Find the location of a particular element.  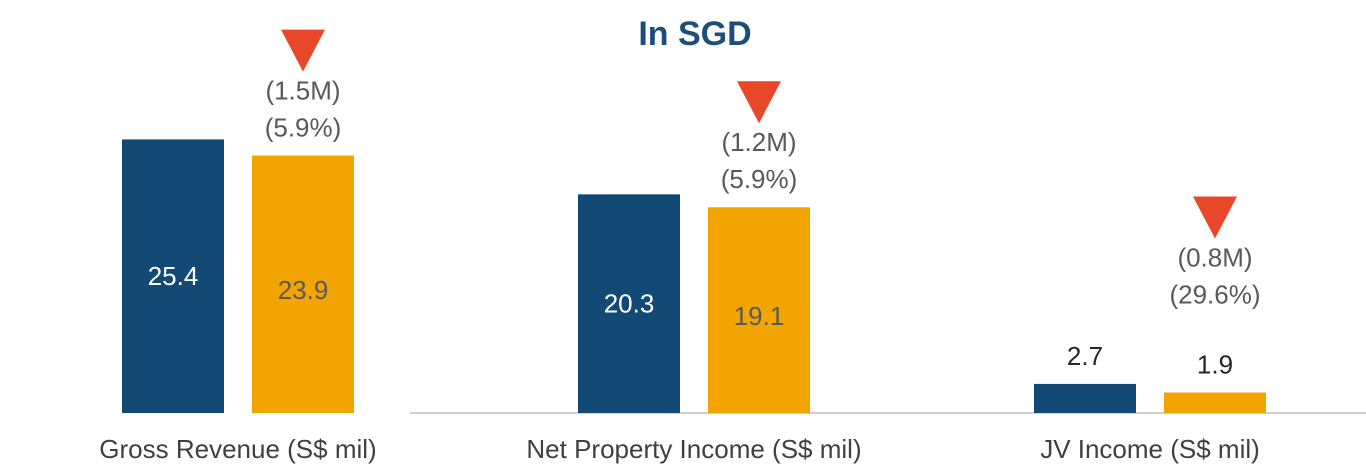

value-label: 25.4 is located at coordinates (173, 276).